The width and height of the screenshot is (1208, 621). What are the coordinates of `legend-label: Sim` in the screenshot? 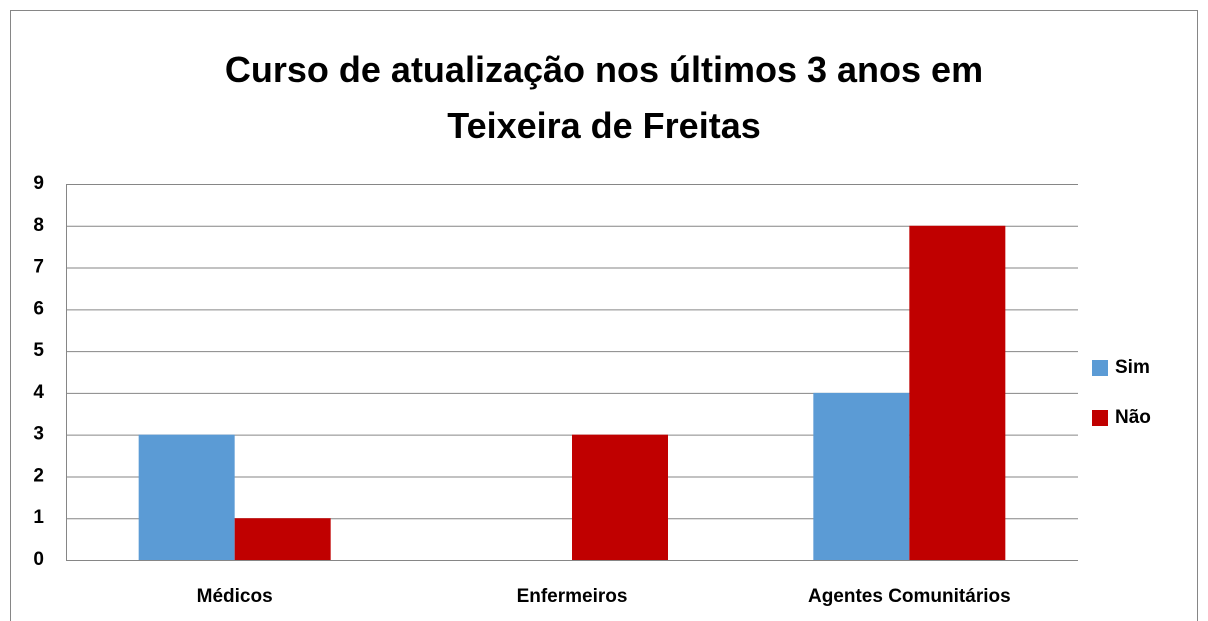 It's located at (1132, 367).